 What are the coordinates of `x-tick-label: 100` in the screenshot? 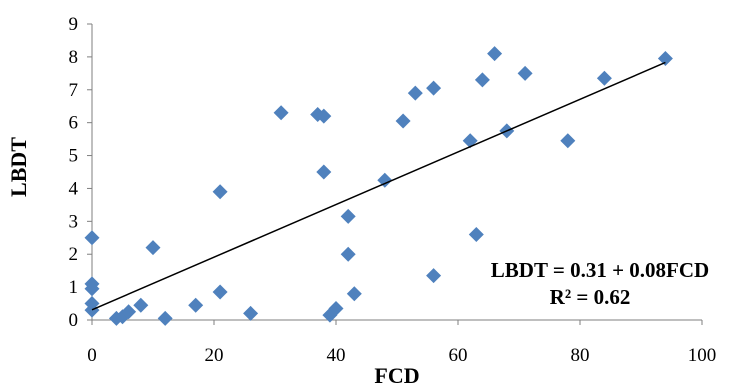 It's located at (702, 355).